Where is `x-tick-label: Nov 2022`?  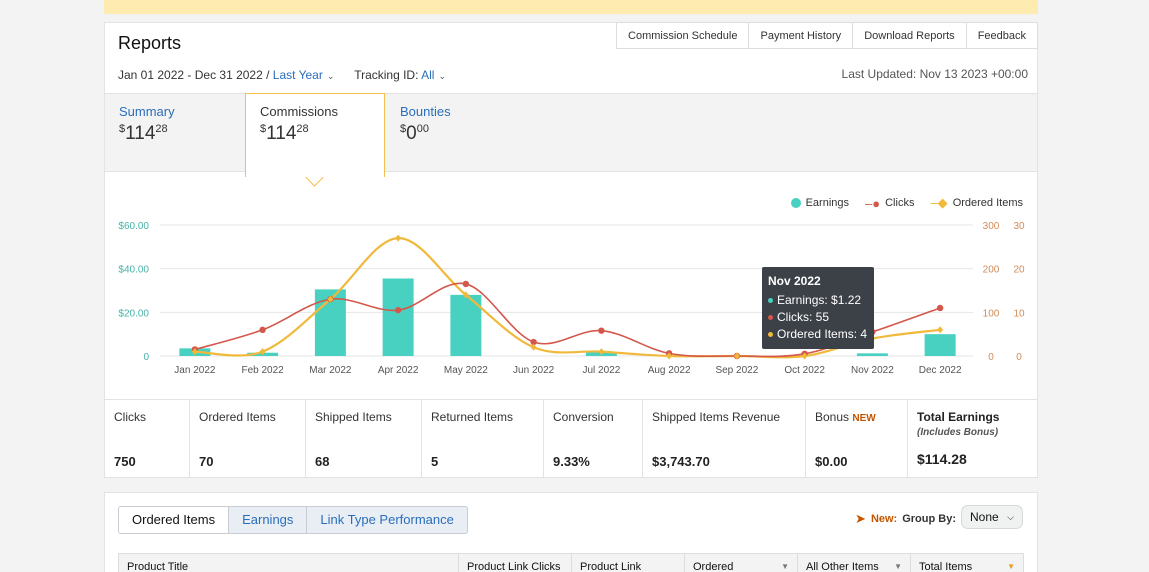
x-tick-label: Nov 2022 is located at coordinates (872, 370).